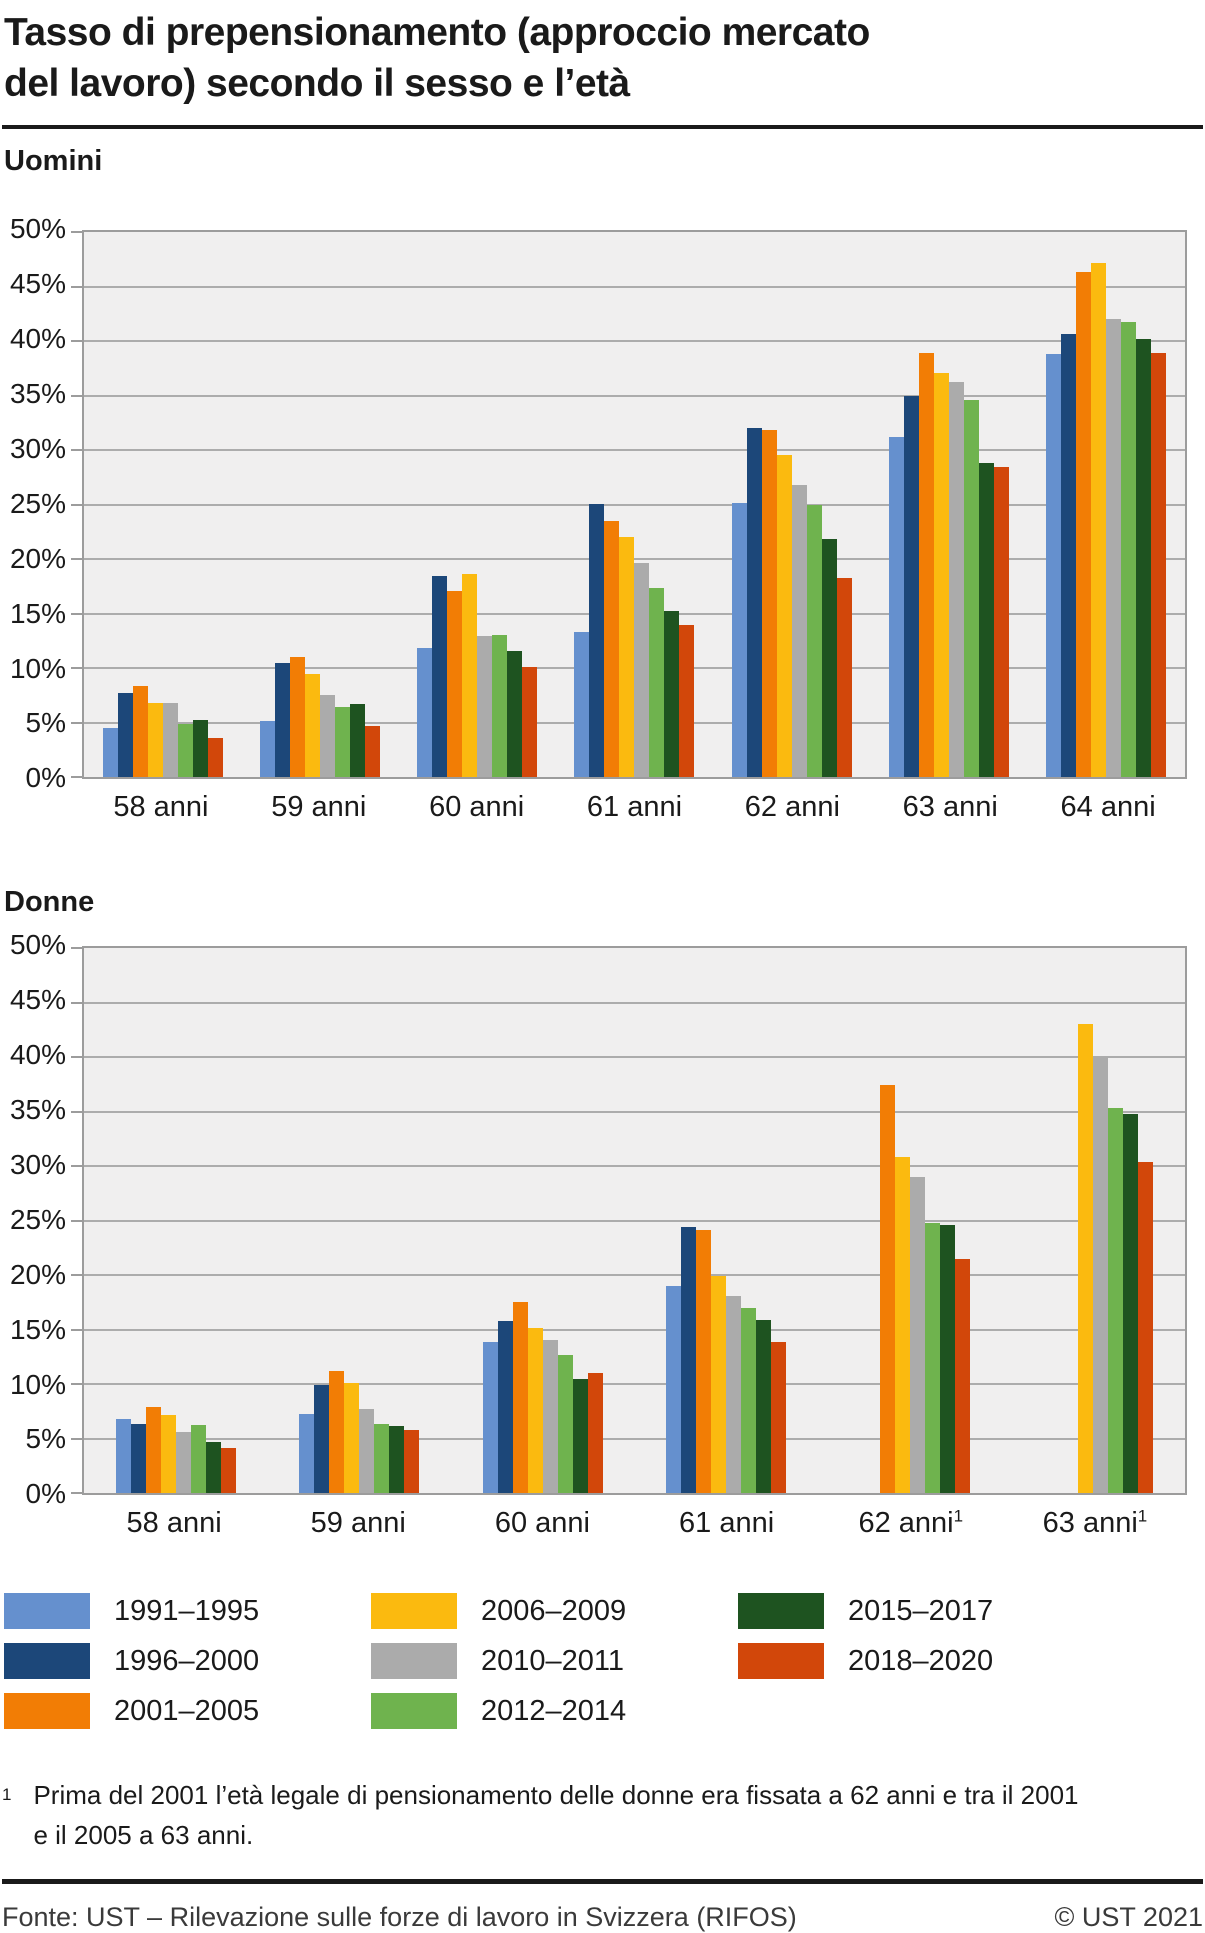 The image size is (1205, 1933). I want to click on bar-group-59-anni, so click(360, 1221).